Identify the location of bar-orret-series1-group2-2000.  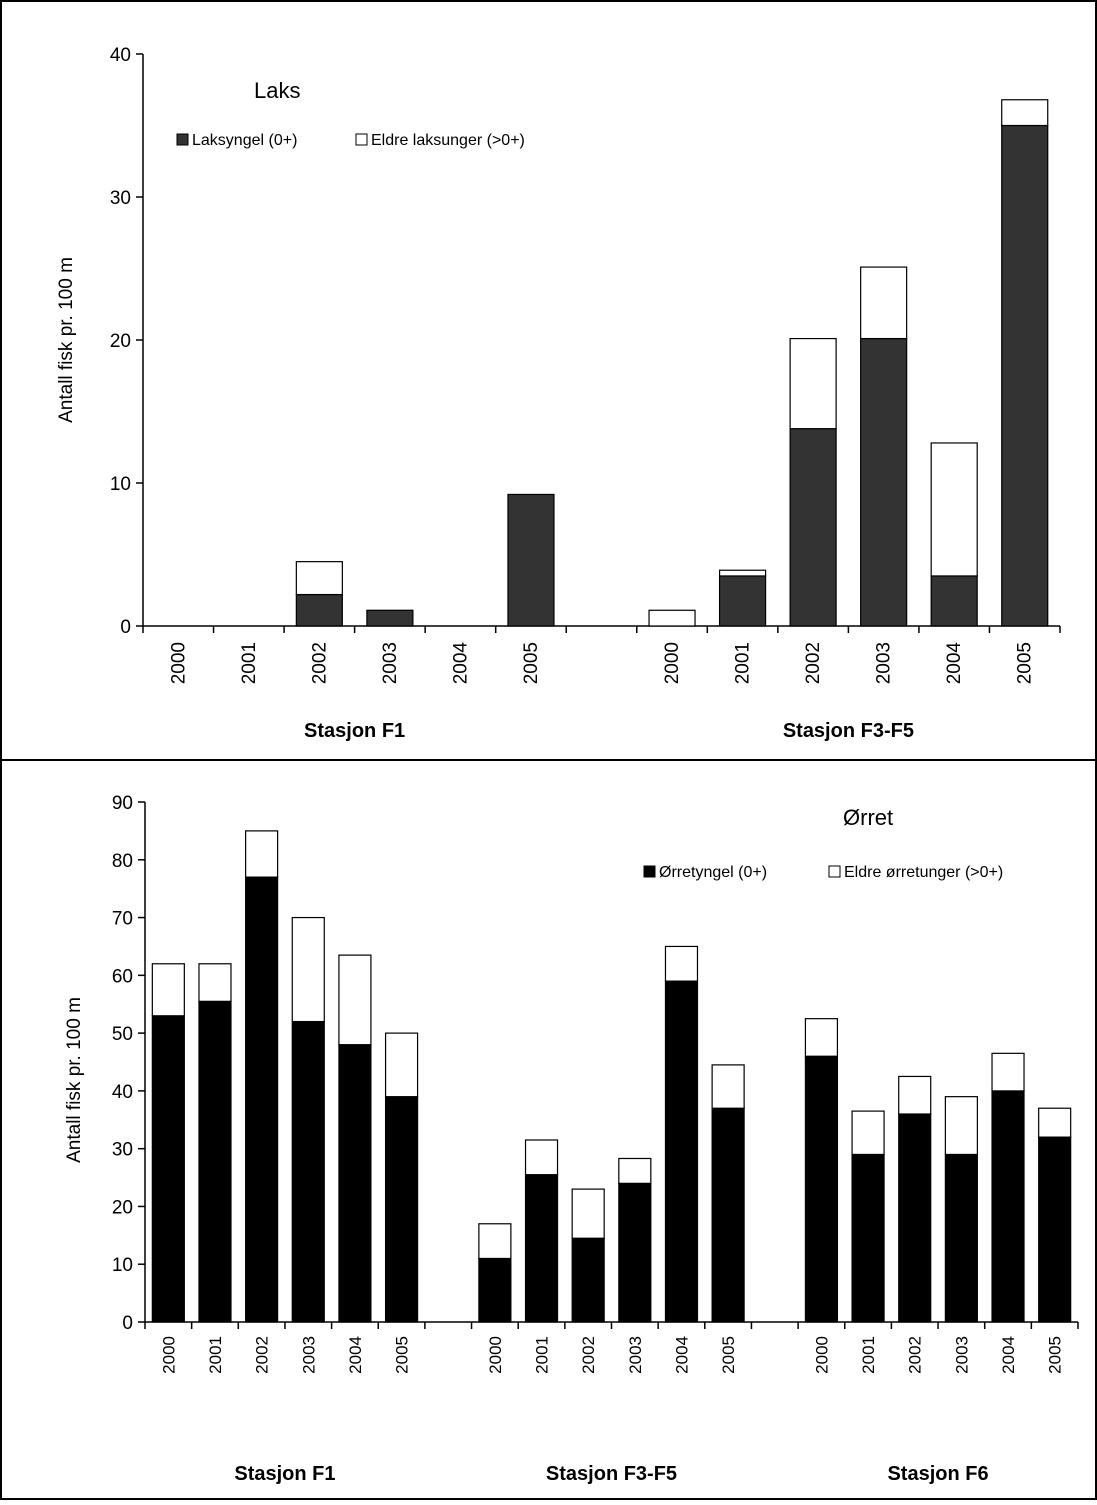
(821, 1037).